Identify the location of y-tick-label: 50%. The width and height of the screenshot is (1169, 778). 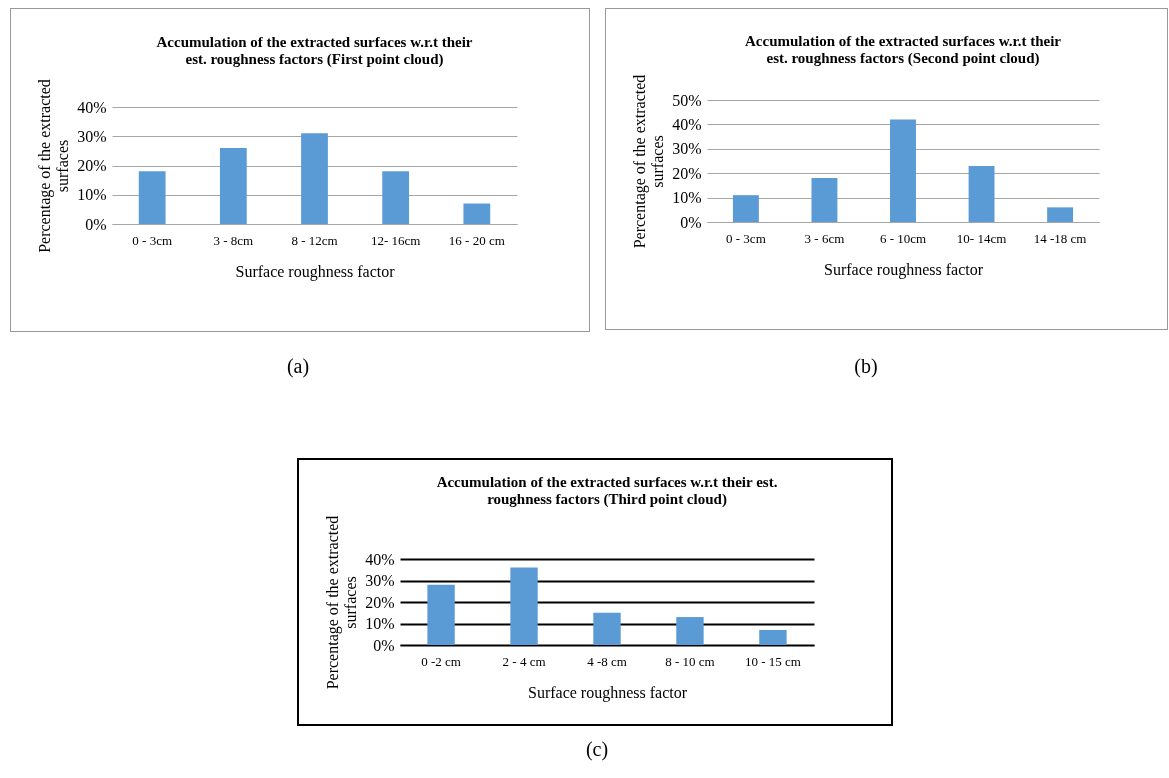
(687, 100).